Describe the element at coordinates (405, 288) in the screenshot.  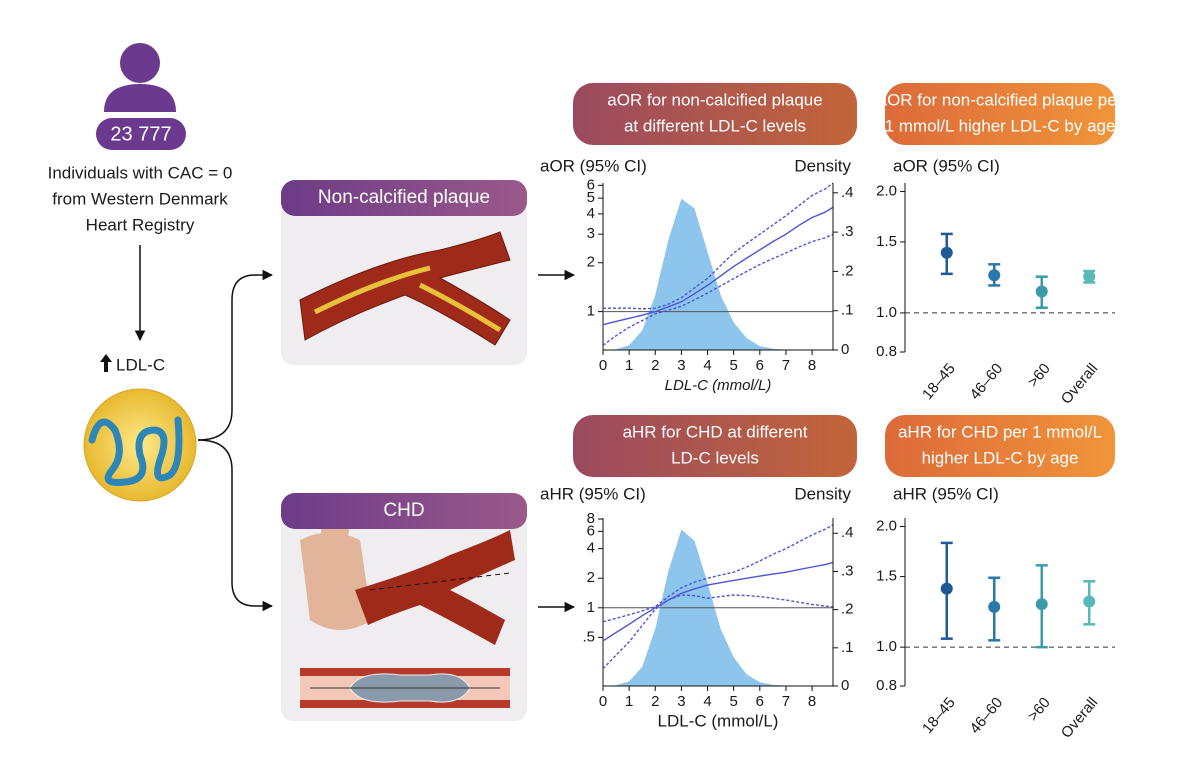
I see `artery-illustration` at that location.